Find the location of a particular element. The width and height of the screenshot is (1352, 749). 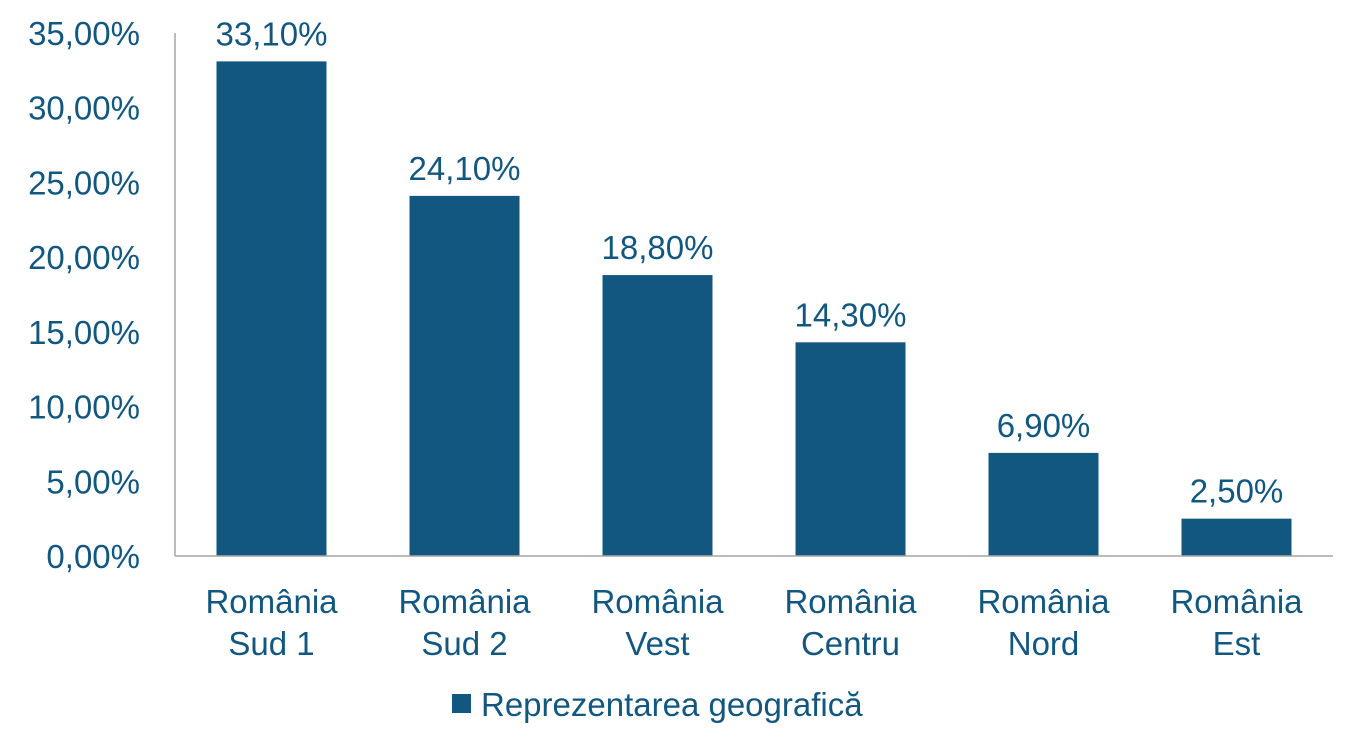

y-tick-label: 10,00% is located at coordinates (84, 407).